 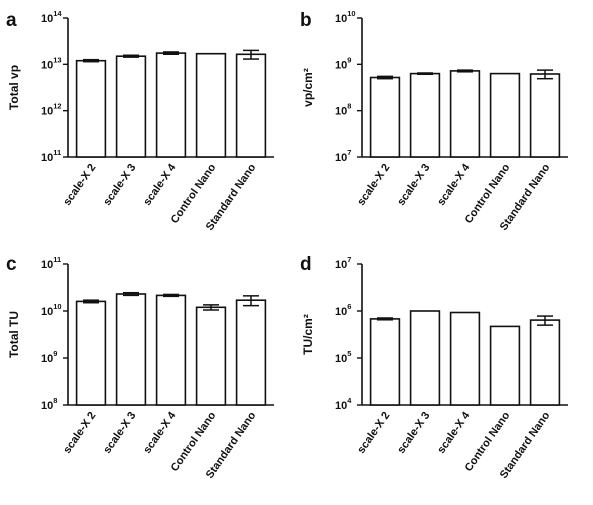 I want to click on y-tick-exponent: 14, so click(x=57, y=13).